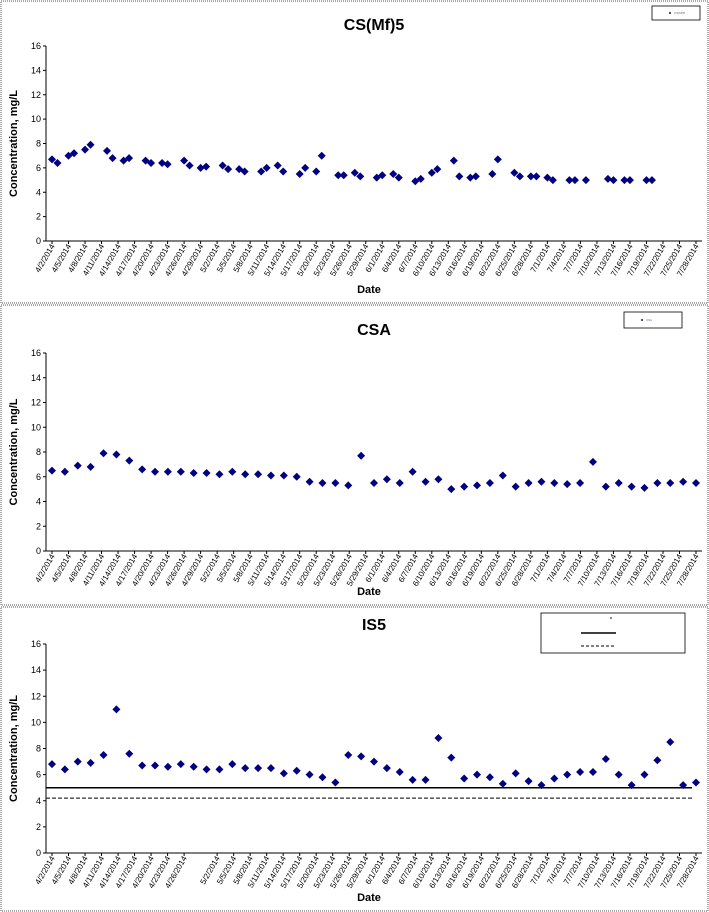  What do you see at coordinates (38, 217) in the screenshot?
I see `y-tick-label: 2` at bounding box center [38, 217].